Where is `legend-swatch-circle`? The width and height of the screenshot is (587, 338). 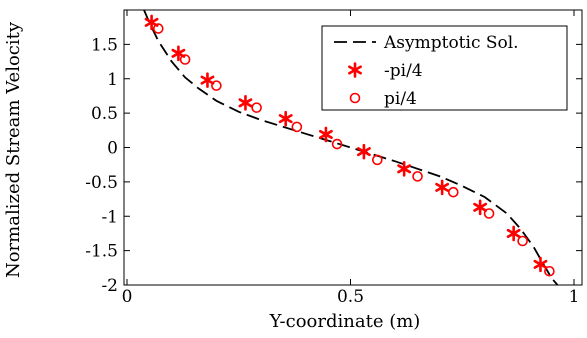 legend-swatch-circle is located at coordinates (355, 98).